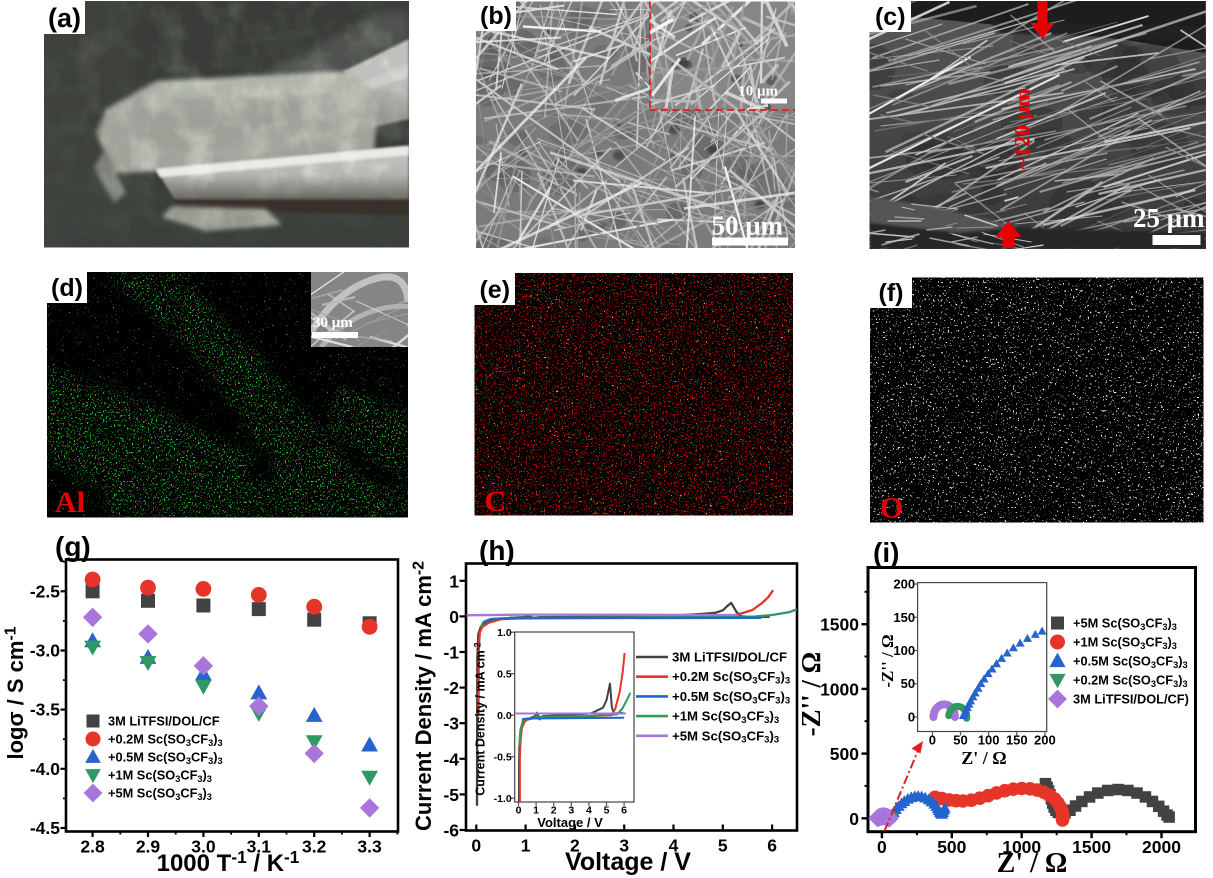 The image size is (1213, 878). I want to click on svg-text: 3.3, so click(369, 847).